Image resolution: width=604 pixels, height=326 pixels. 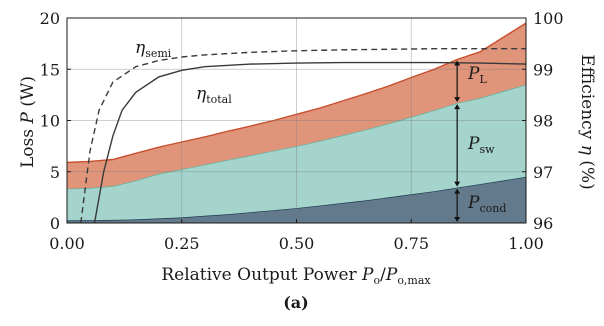 I want to click on y-left-tick-labels: 0 5 10 15 20, so click(x=55, y=121).